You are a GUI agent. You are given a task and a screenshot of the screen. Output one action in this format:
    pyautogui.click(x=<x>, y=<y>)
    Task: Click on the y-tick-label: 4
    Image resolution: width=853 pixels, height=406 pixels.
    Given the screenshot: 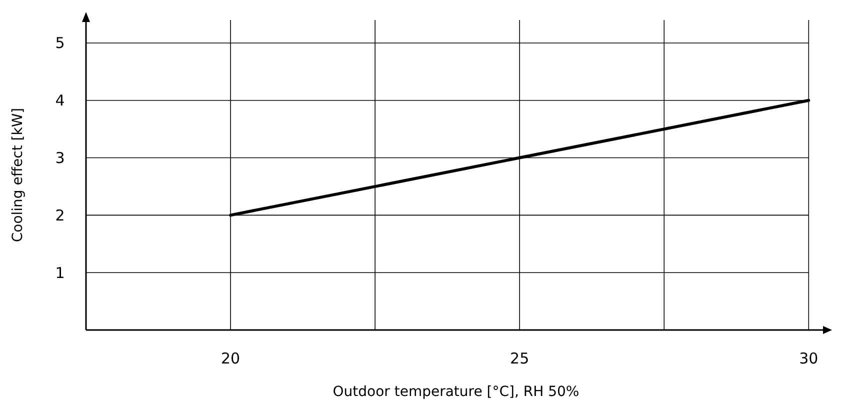 What is the action you would take?
    pyautogui.click(x=60, y=101)
    